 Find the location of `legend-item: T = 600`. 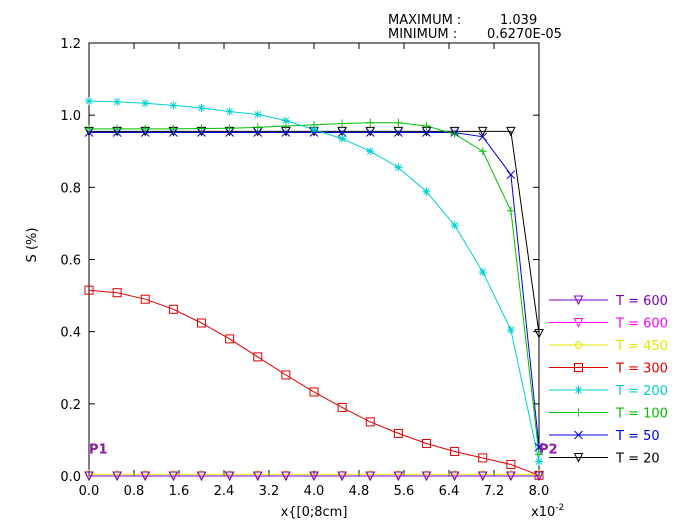

legend-item: T = 600 is located at coordinates (608, 324).